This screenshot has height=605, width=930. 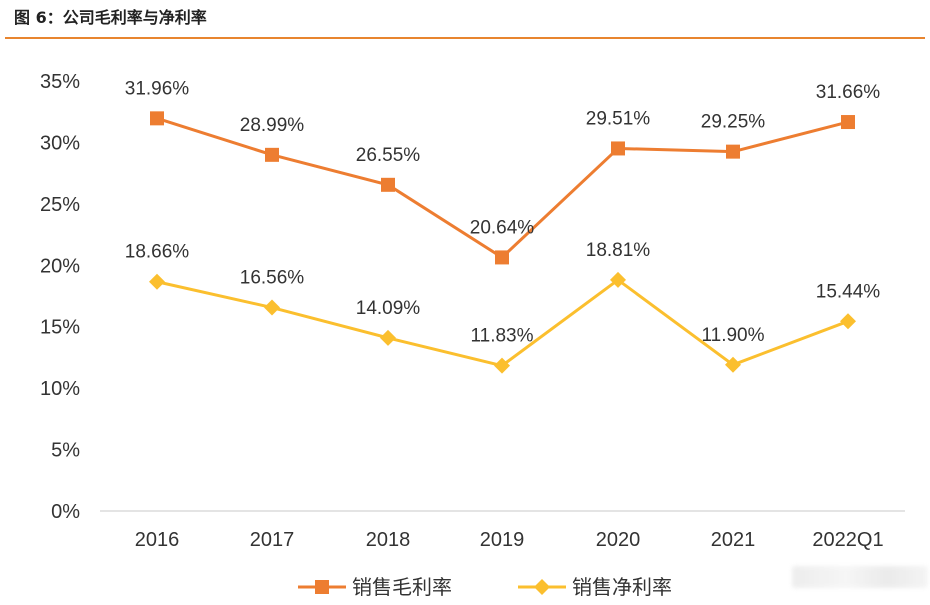 I want to click on title-divider, so click(x=465, y=38).